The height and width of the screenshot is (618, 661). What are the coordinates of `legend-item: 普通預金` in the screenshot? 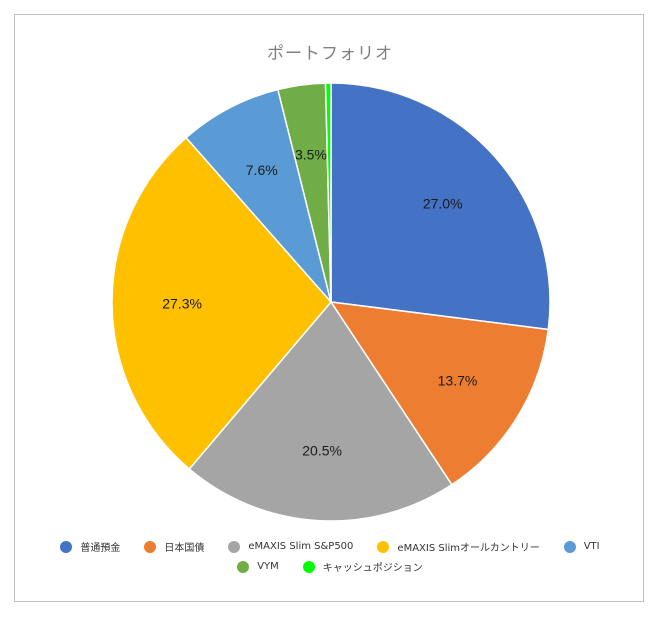 It's located at (90, 546).